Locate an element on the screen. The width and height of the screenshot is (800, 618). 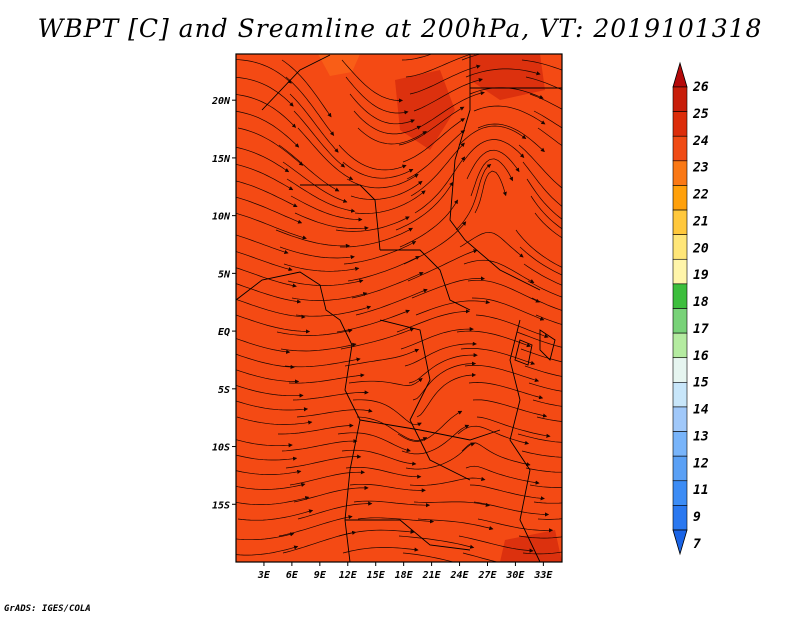
colorbar-label: 12 is located at coordinates (701, 463).